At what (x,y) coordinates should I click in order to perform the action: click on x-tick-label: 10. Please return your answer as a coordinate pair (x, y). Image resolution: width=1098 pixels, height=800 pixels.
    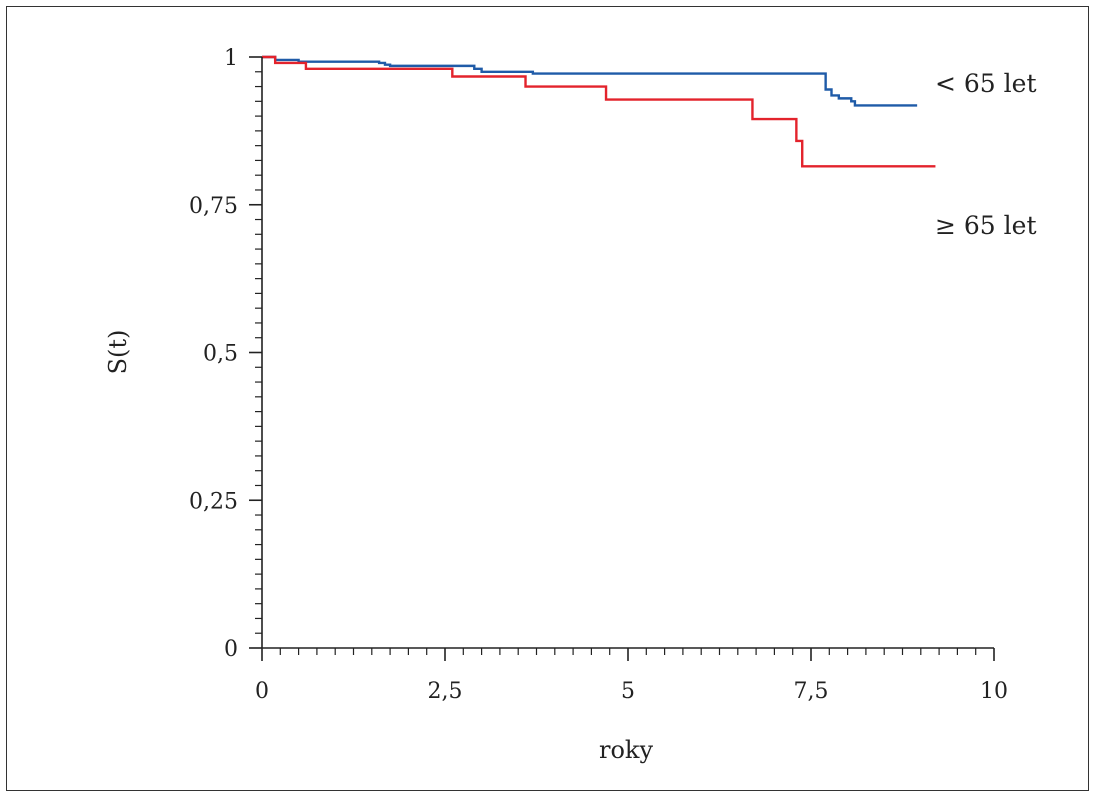
    Looking at the image, I should click on (994, 691).